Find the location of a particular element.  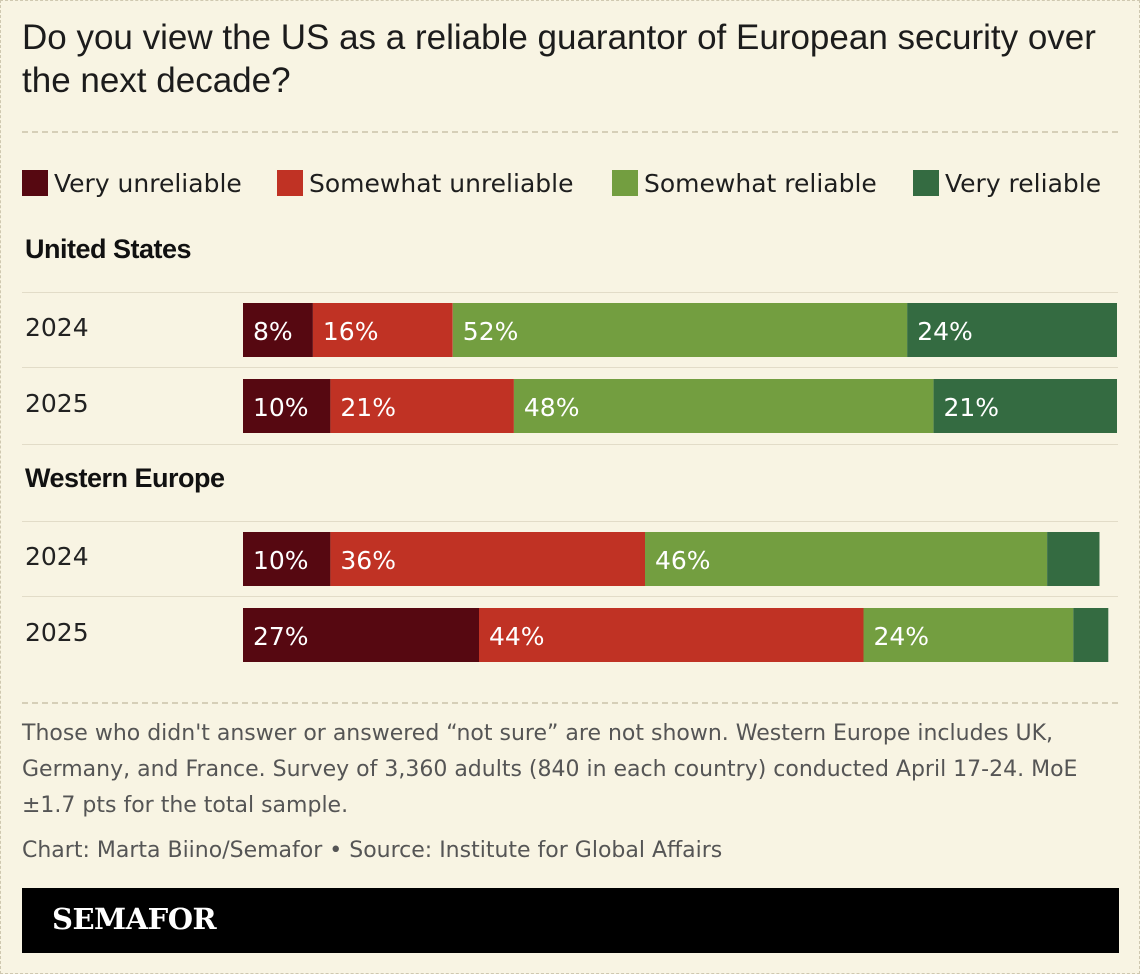

bar-value-label: 46% is located at coordinates (683, 560).